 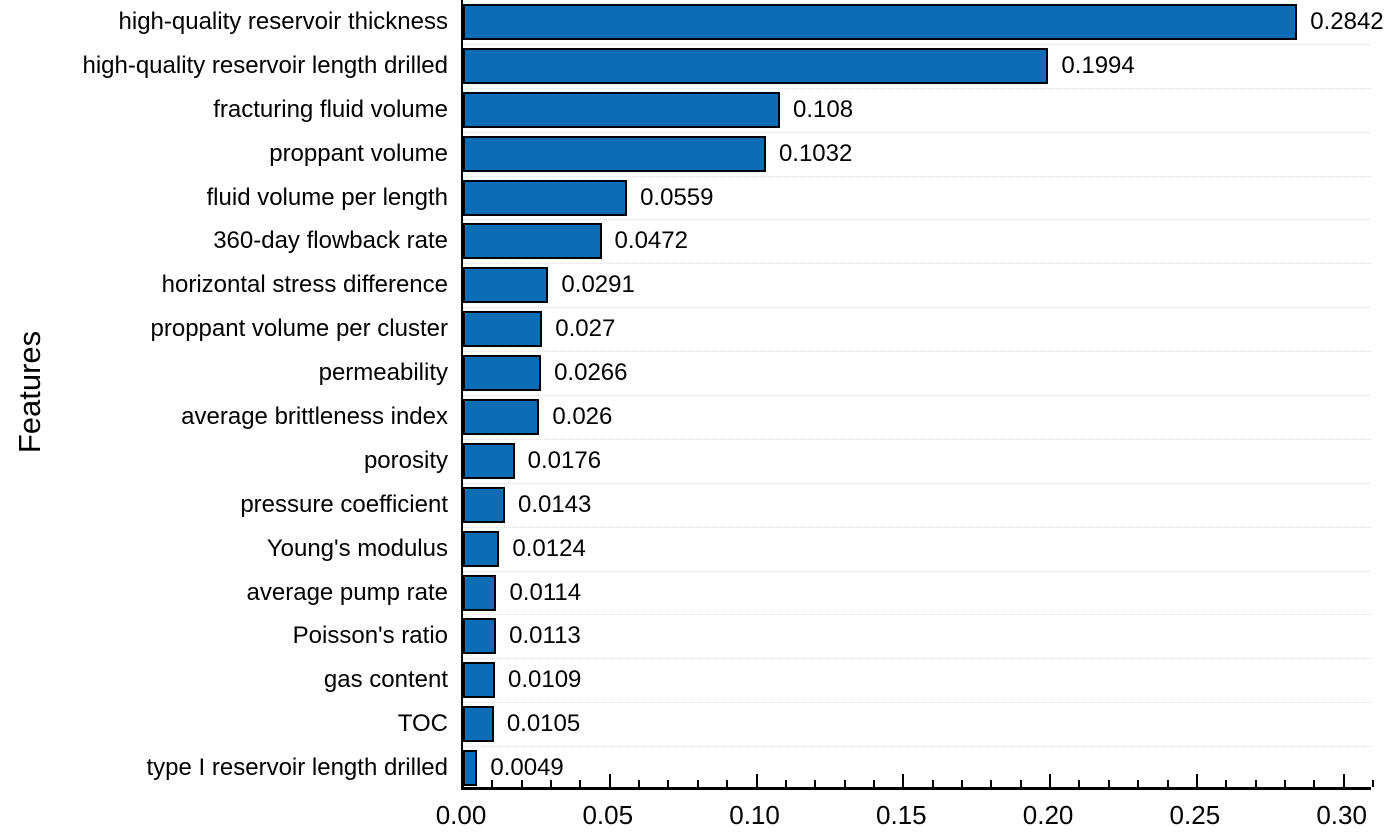 What do you see at coordinates (383, 373) in the screenshot?
I see `category-label: permeability` at bounding box center [383, 373].